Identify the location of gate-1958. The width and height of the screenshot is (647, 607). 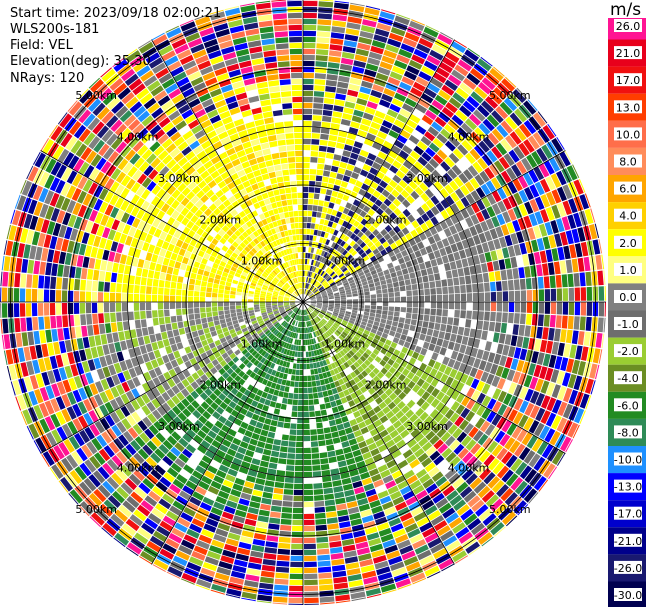
(480, 423).